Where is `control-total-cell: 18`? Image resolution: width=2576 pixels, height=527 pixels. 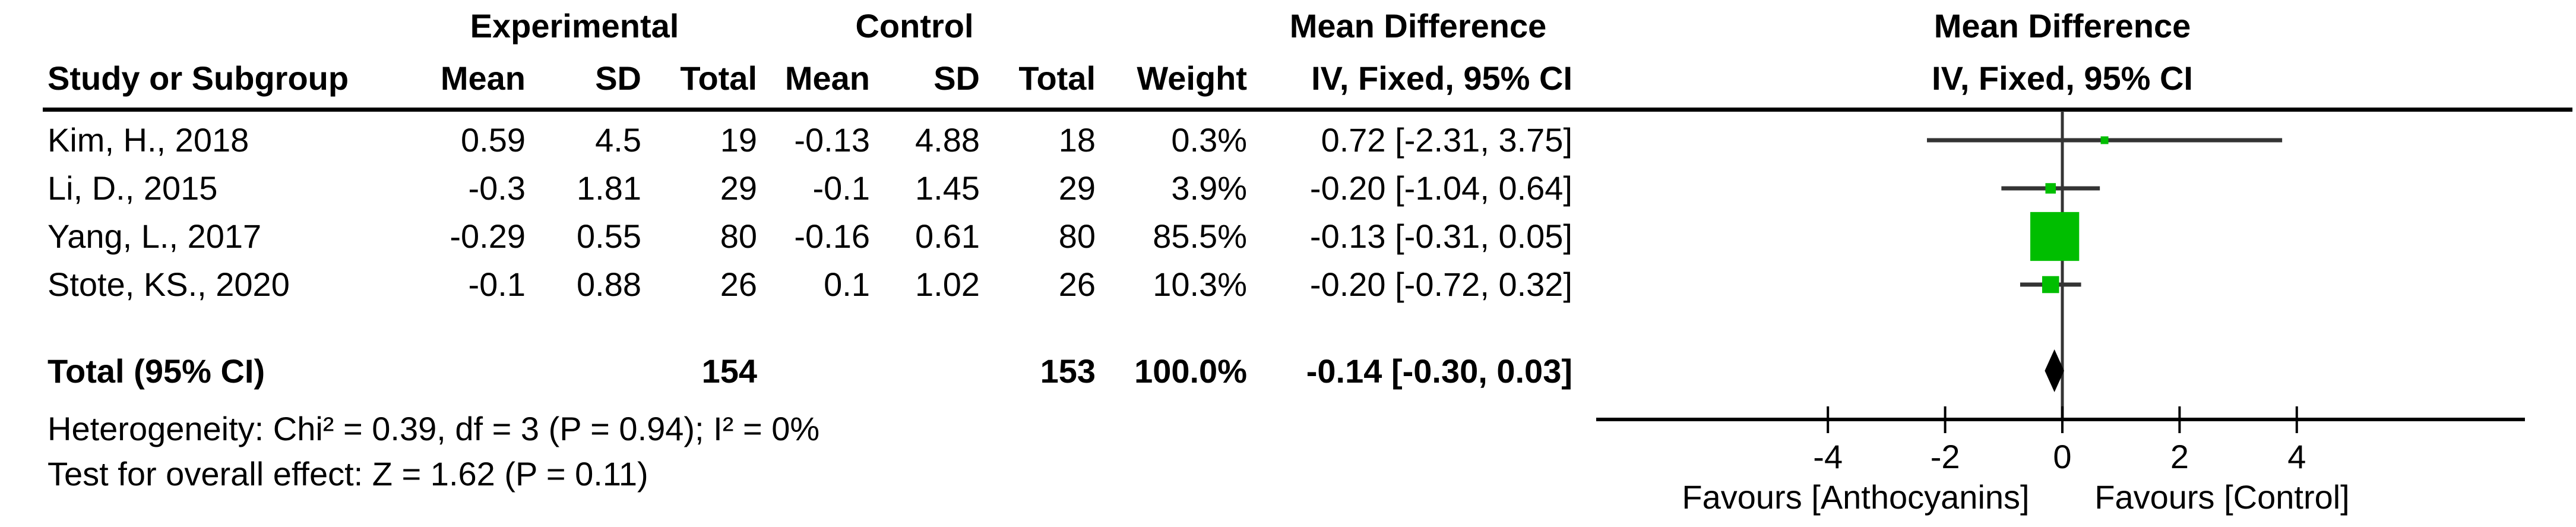
control-total-cell: 18 is located at coordinates (1077, 140).